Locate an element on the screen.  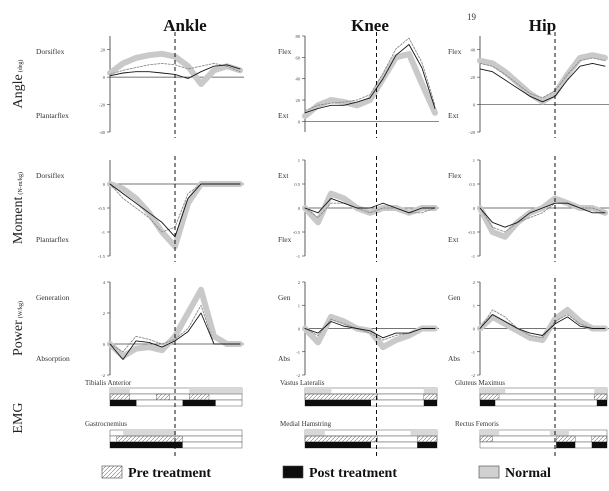
emg-medial-hamstring: Medial Hamstring is located at coordinates (359, 434).